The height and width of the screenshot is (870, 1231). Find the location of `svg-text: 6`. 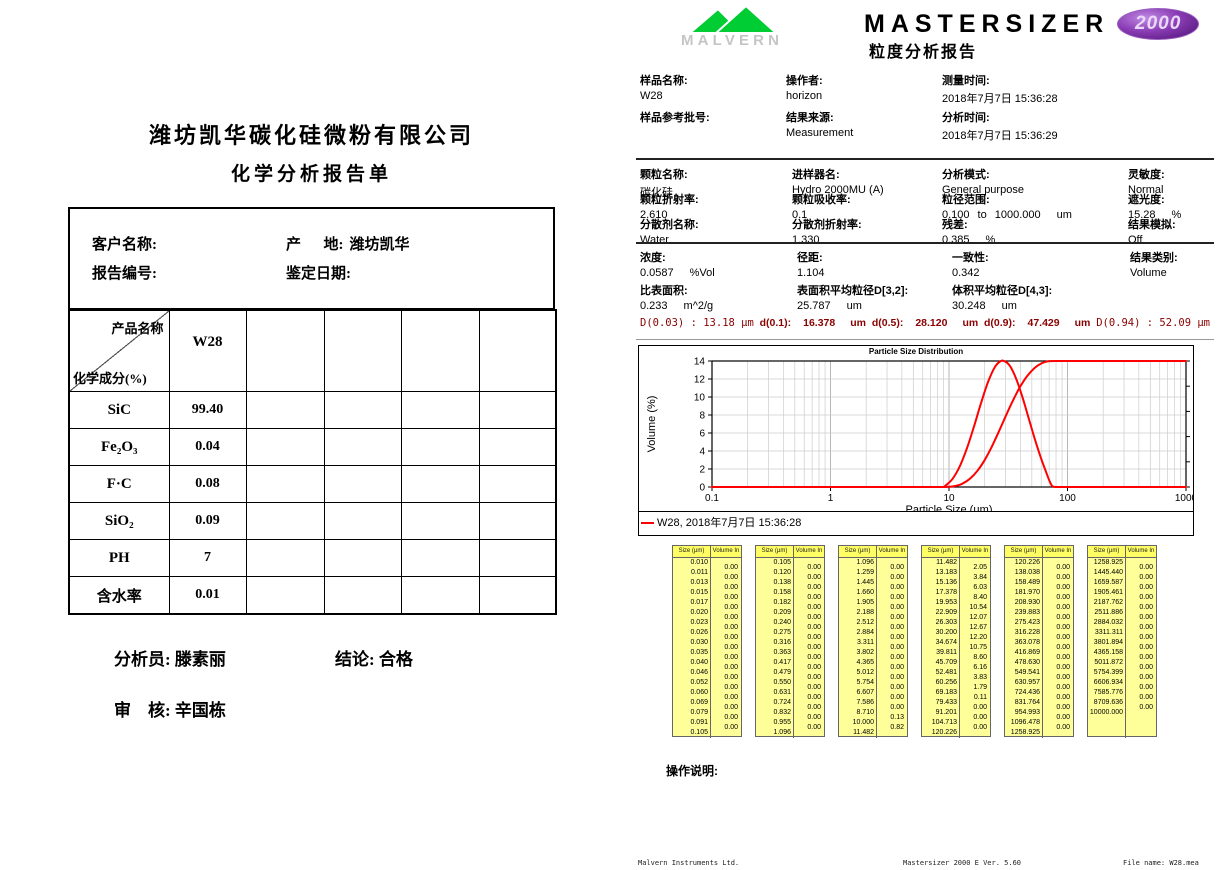

svg-text: 6 is located at coordinates (702, 434).